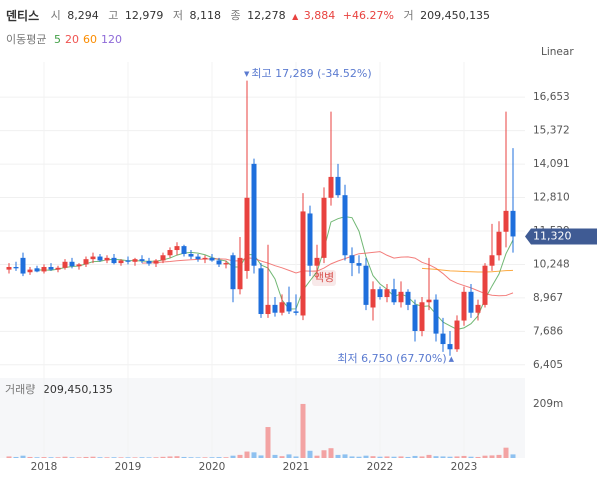 The width and height of the screenshot is (600, 478). What do you see at coordinates (380, 467) in the screenshot?
I see `x-tick-label: 2022` at bounding box center [380, 467].